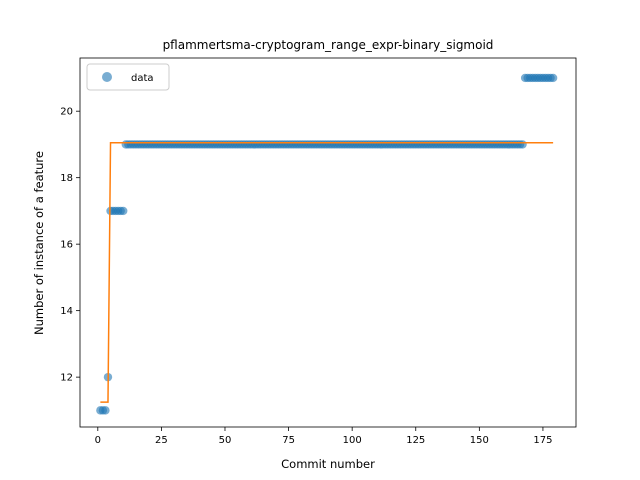 Image resolution: width=640 pixels, height=480 pixels. Describe the element at coordinates (161, 440) in the screenshot. I see `x-tick-label: 25` at that location.